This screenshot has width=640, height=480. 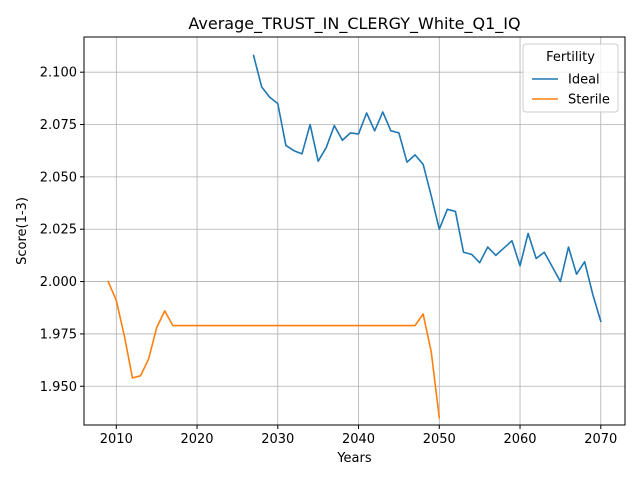 I want to click on y-tick-label: 1.950, so click(x=58, y=387).